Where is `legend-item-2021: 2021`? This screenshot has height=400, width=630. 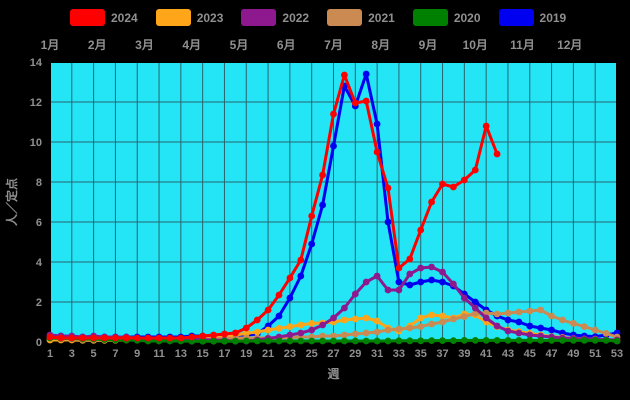
legend-item-2021: 2021 is located at coordinates (361, 17).